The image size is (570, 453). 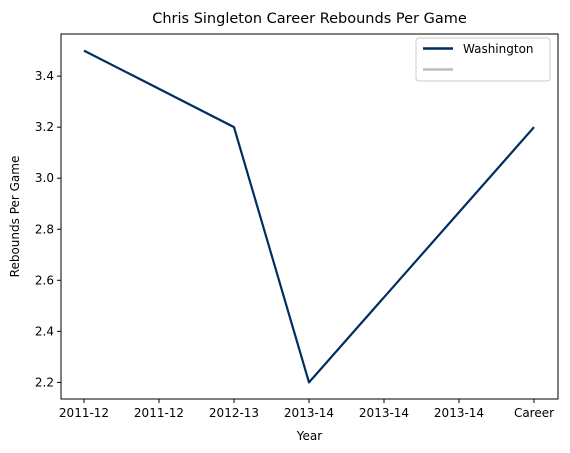 What do you see at coordinates (44, 229) in the screenshot?
I see `y-tick-label: 2.8` at bounding box center [44, 229].